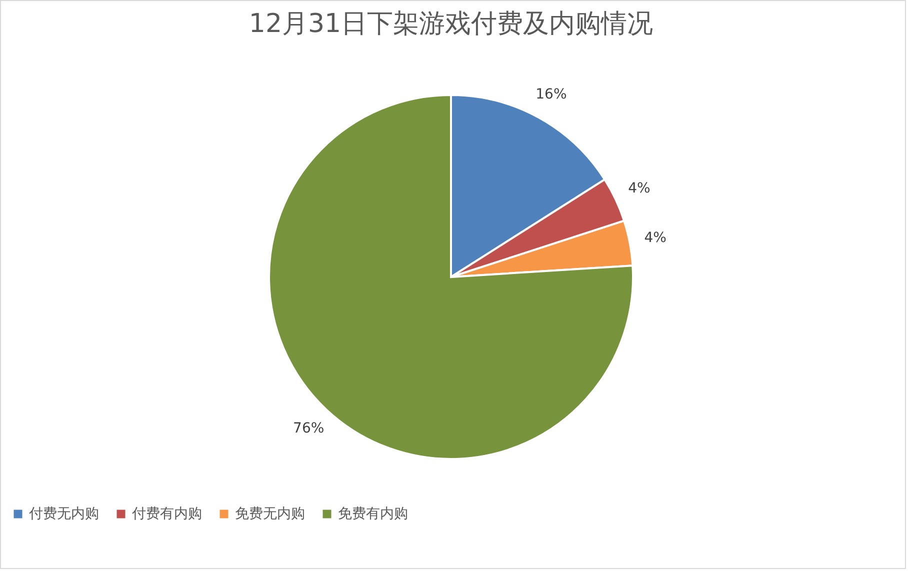  Describe the element at coordinates (166, 514) in the screenshot. I see `legend-label: 付费有内购` at that location.